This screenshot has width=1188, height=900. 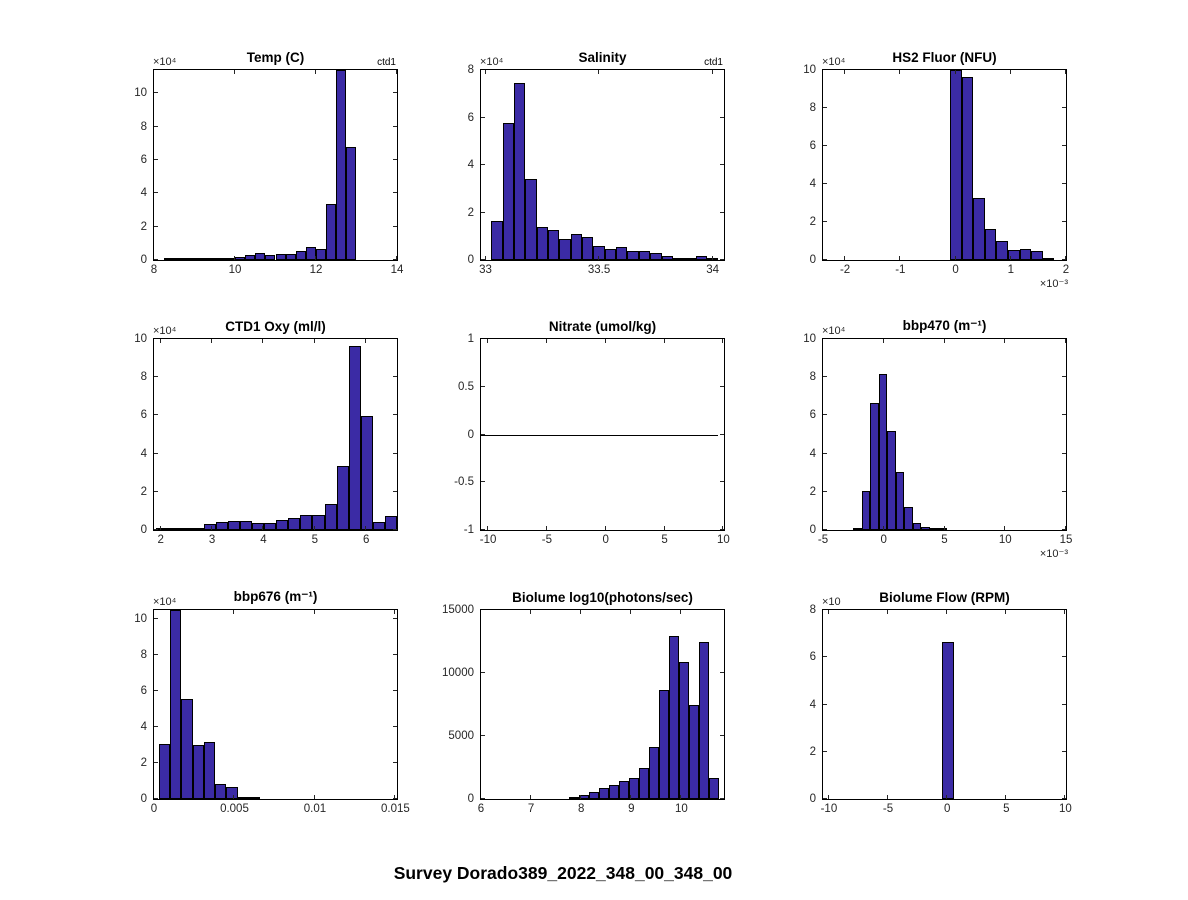 I want to click on y-tick-label: 8, so click(x=143, y=377).